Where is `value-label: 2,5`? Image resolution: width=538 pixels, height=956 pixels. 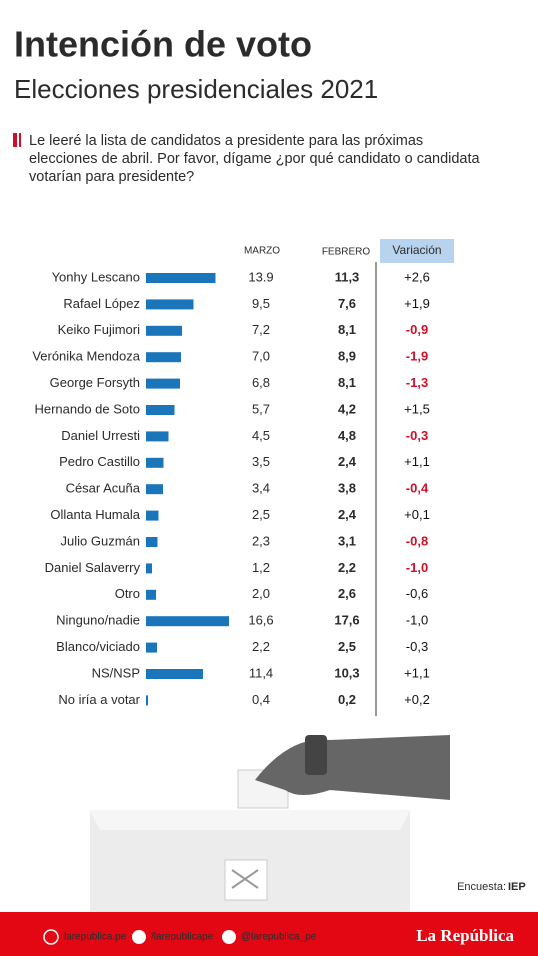 value-label: 2,5 is located at coordinates (261, 514).